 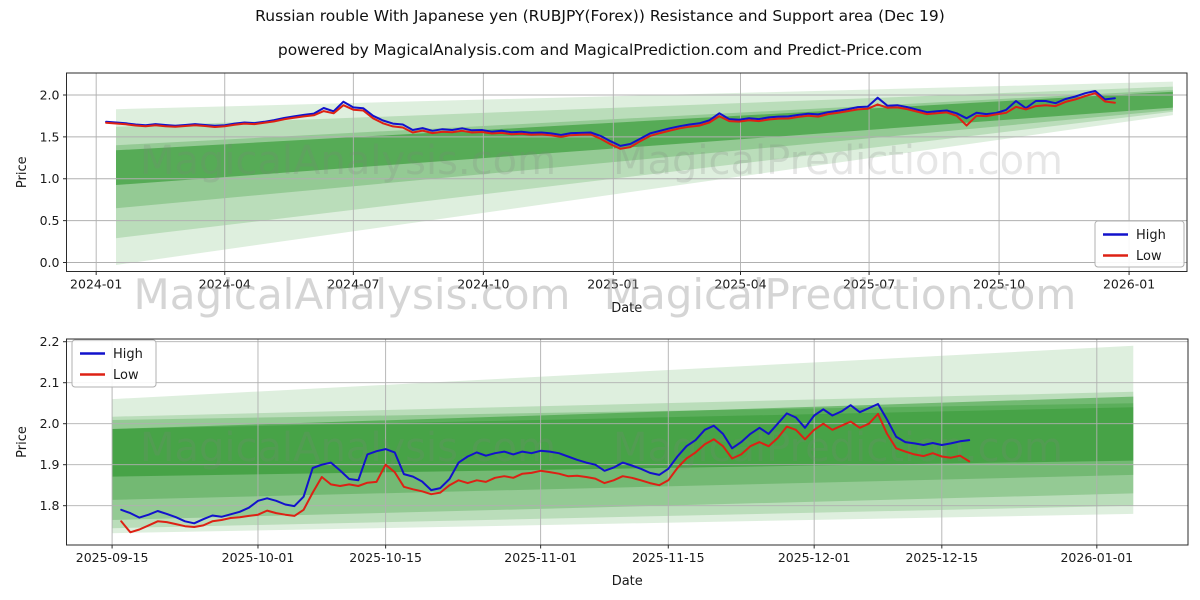 What do you see at coordinates (50, 136) in the screenshot?
I see `y-tick-label: 1.5` at bounding box center [50, 136].